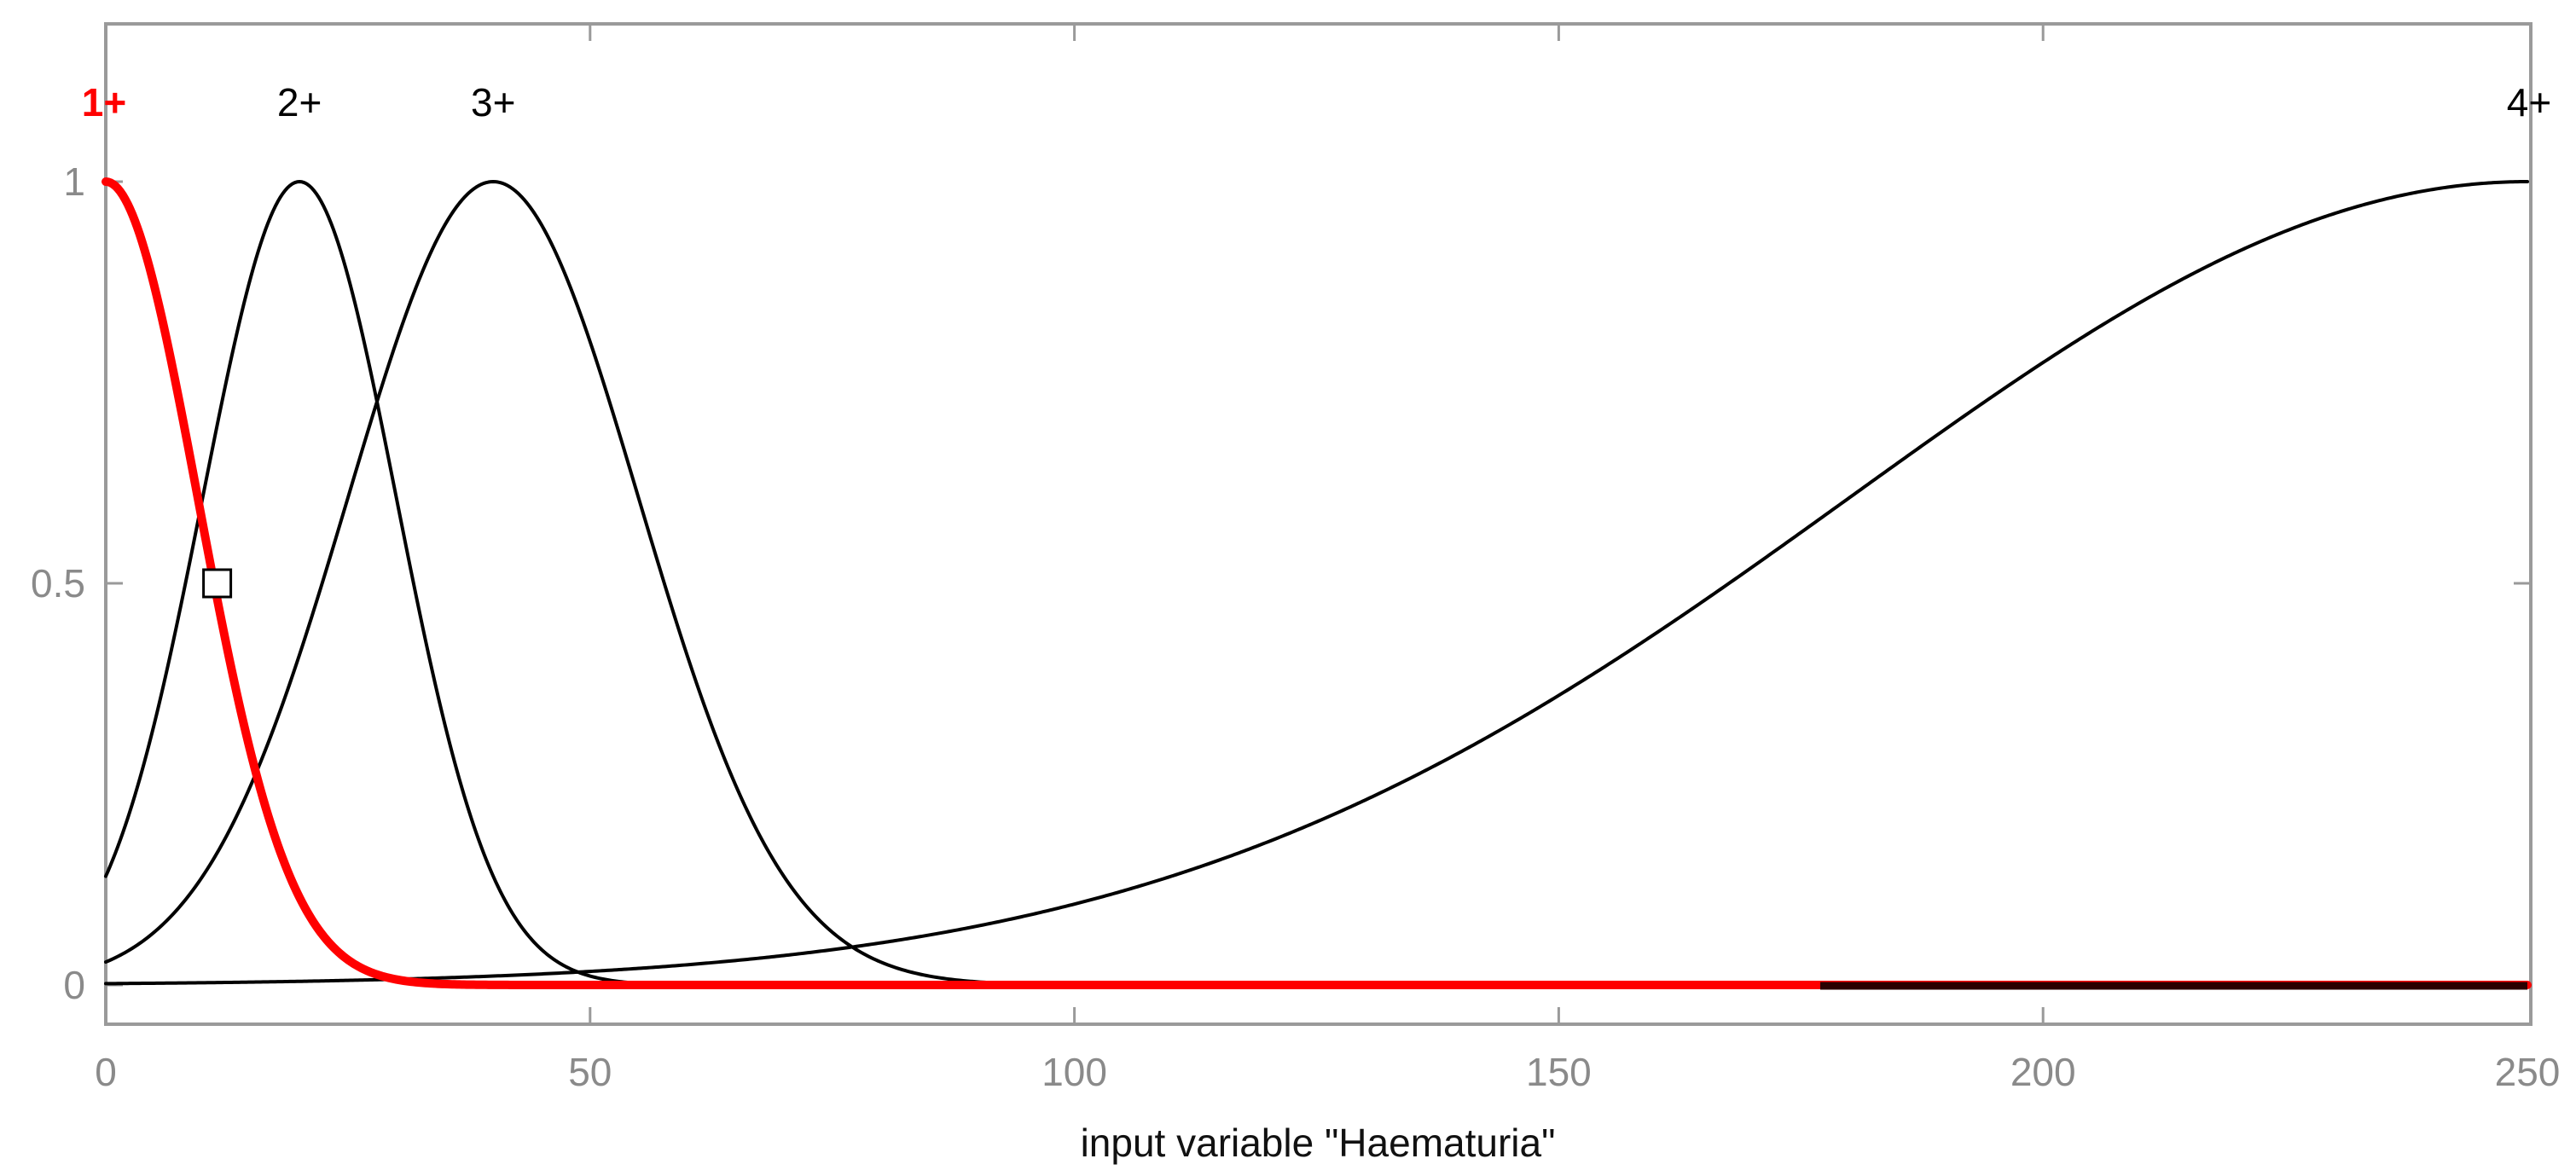 The image size is (2576, 1176). I want to click on markers, so click(217, 583).